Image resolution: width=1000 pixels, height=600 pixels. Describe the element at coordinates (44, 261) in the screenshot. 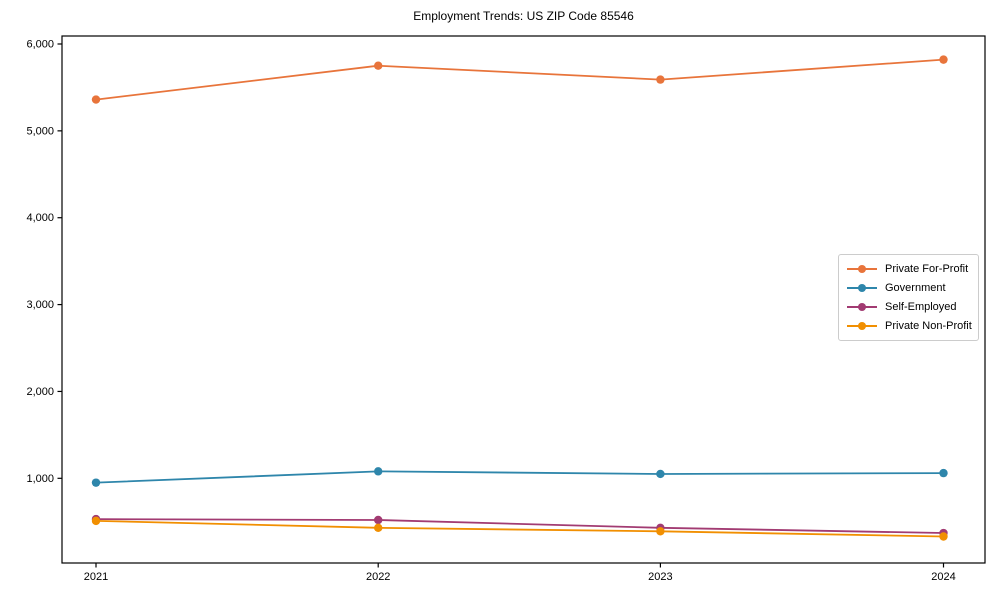

I see `y-axis: 1,000 2,000 3,000 4,000 5,000 6,000` at that location.